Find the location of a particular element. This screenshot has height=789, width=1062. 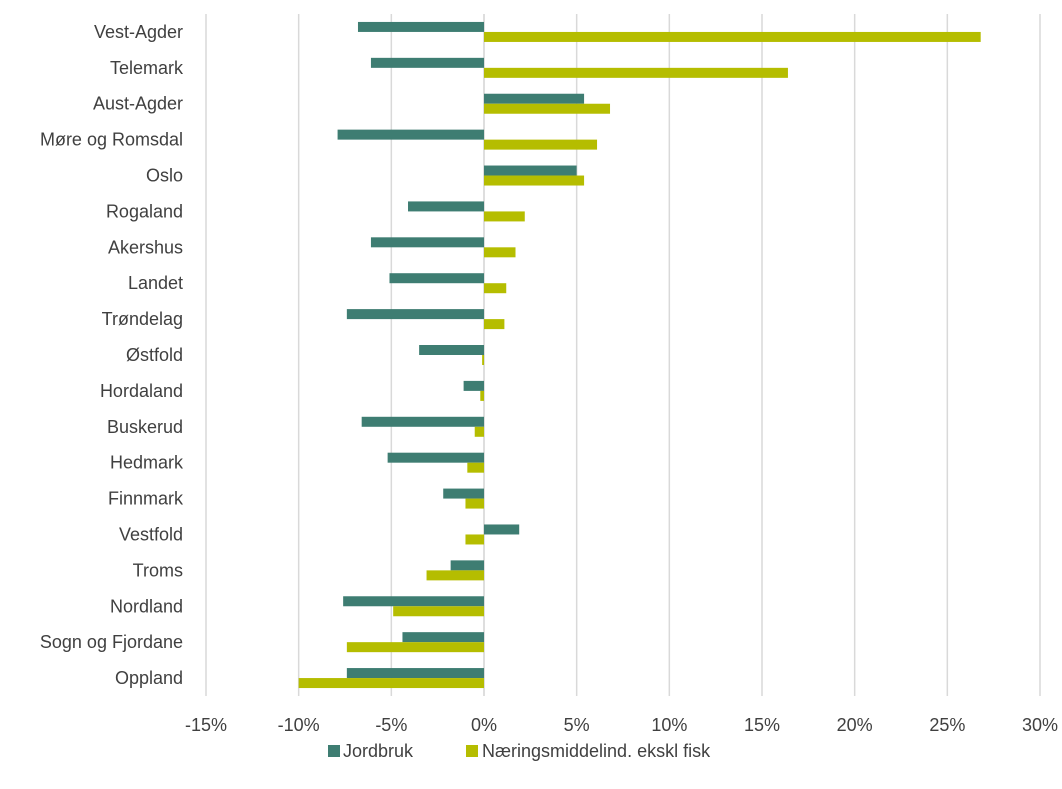

category-label: Landet is located at coordinates (155, 283).